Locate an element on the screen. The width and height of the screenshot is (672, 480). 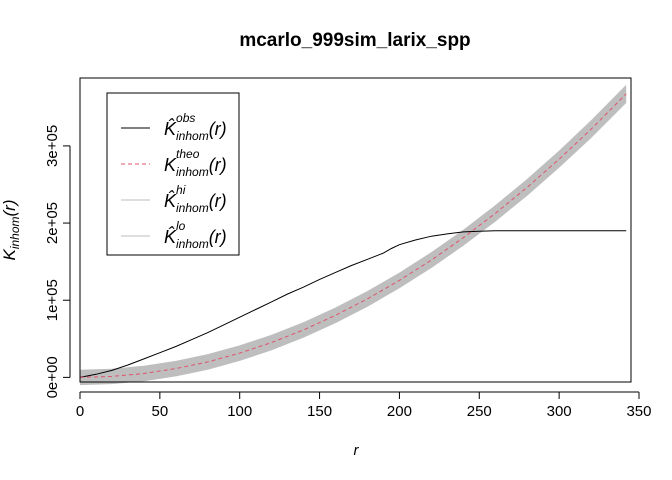
x-tick-label: 0 is located at coordinates (80, 411).